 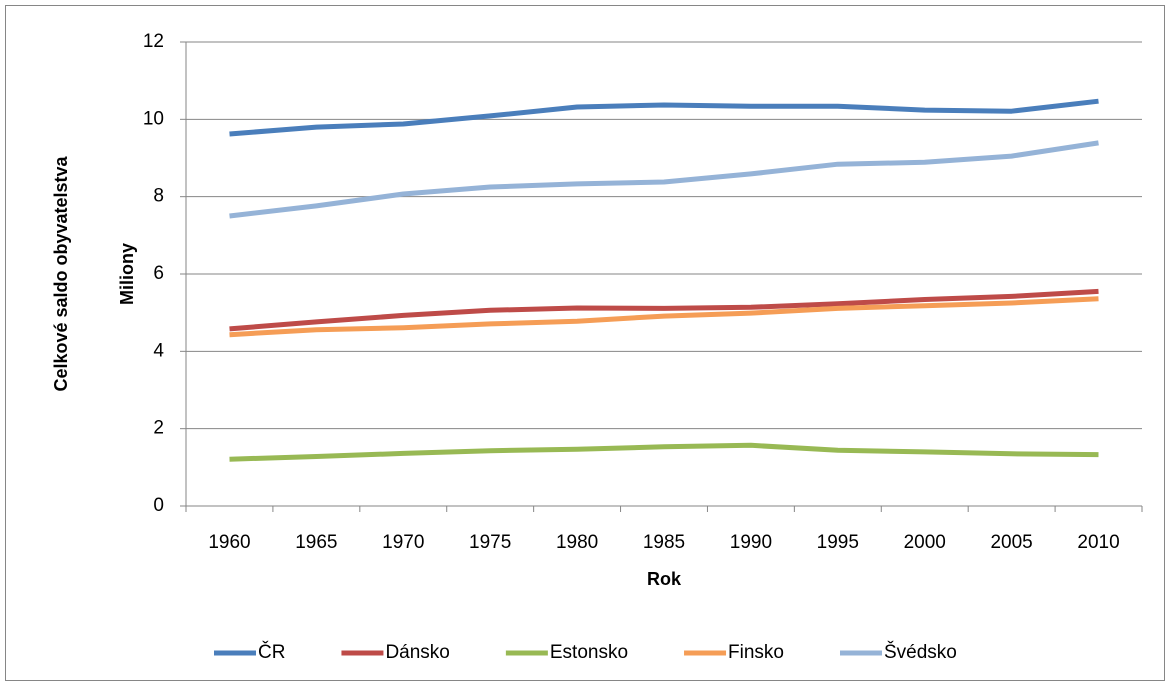 I want to click on x-tick-label: 2005, so click(x=1011, y=542).